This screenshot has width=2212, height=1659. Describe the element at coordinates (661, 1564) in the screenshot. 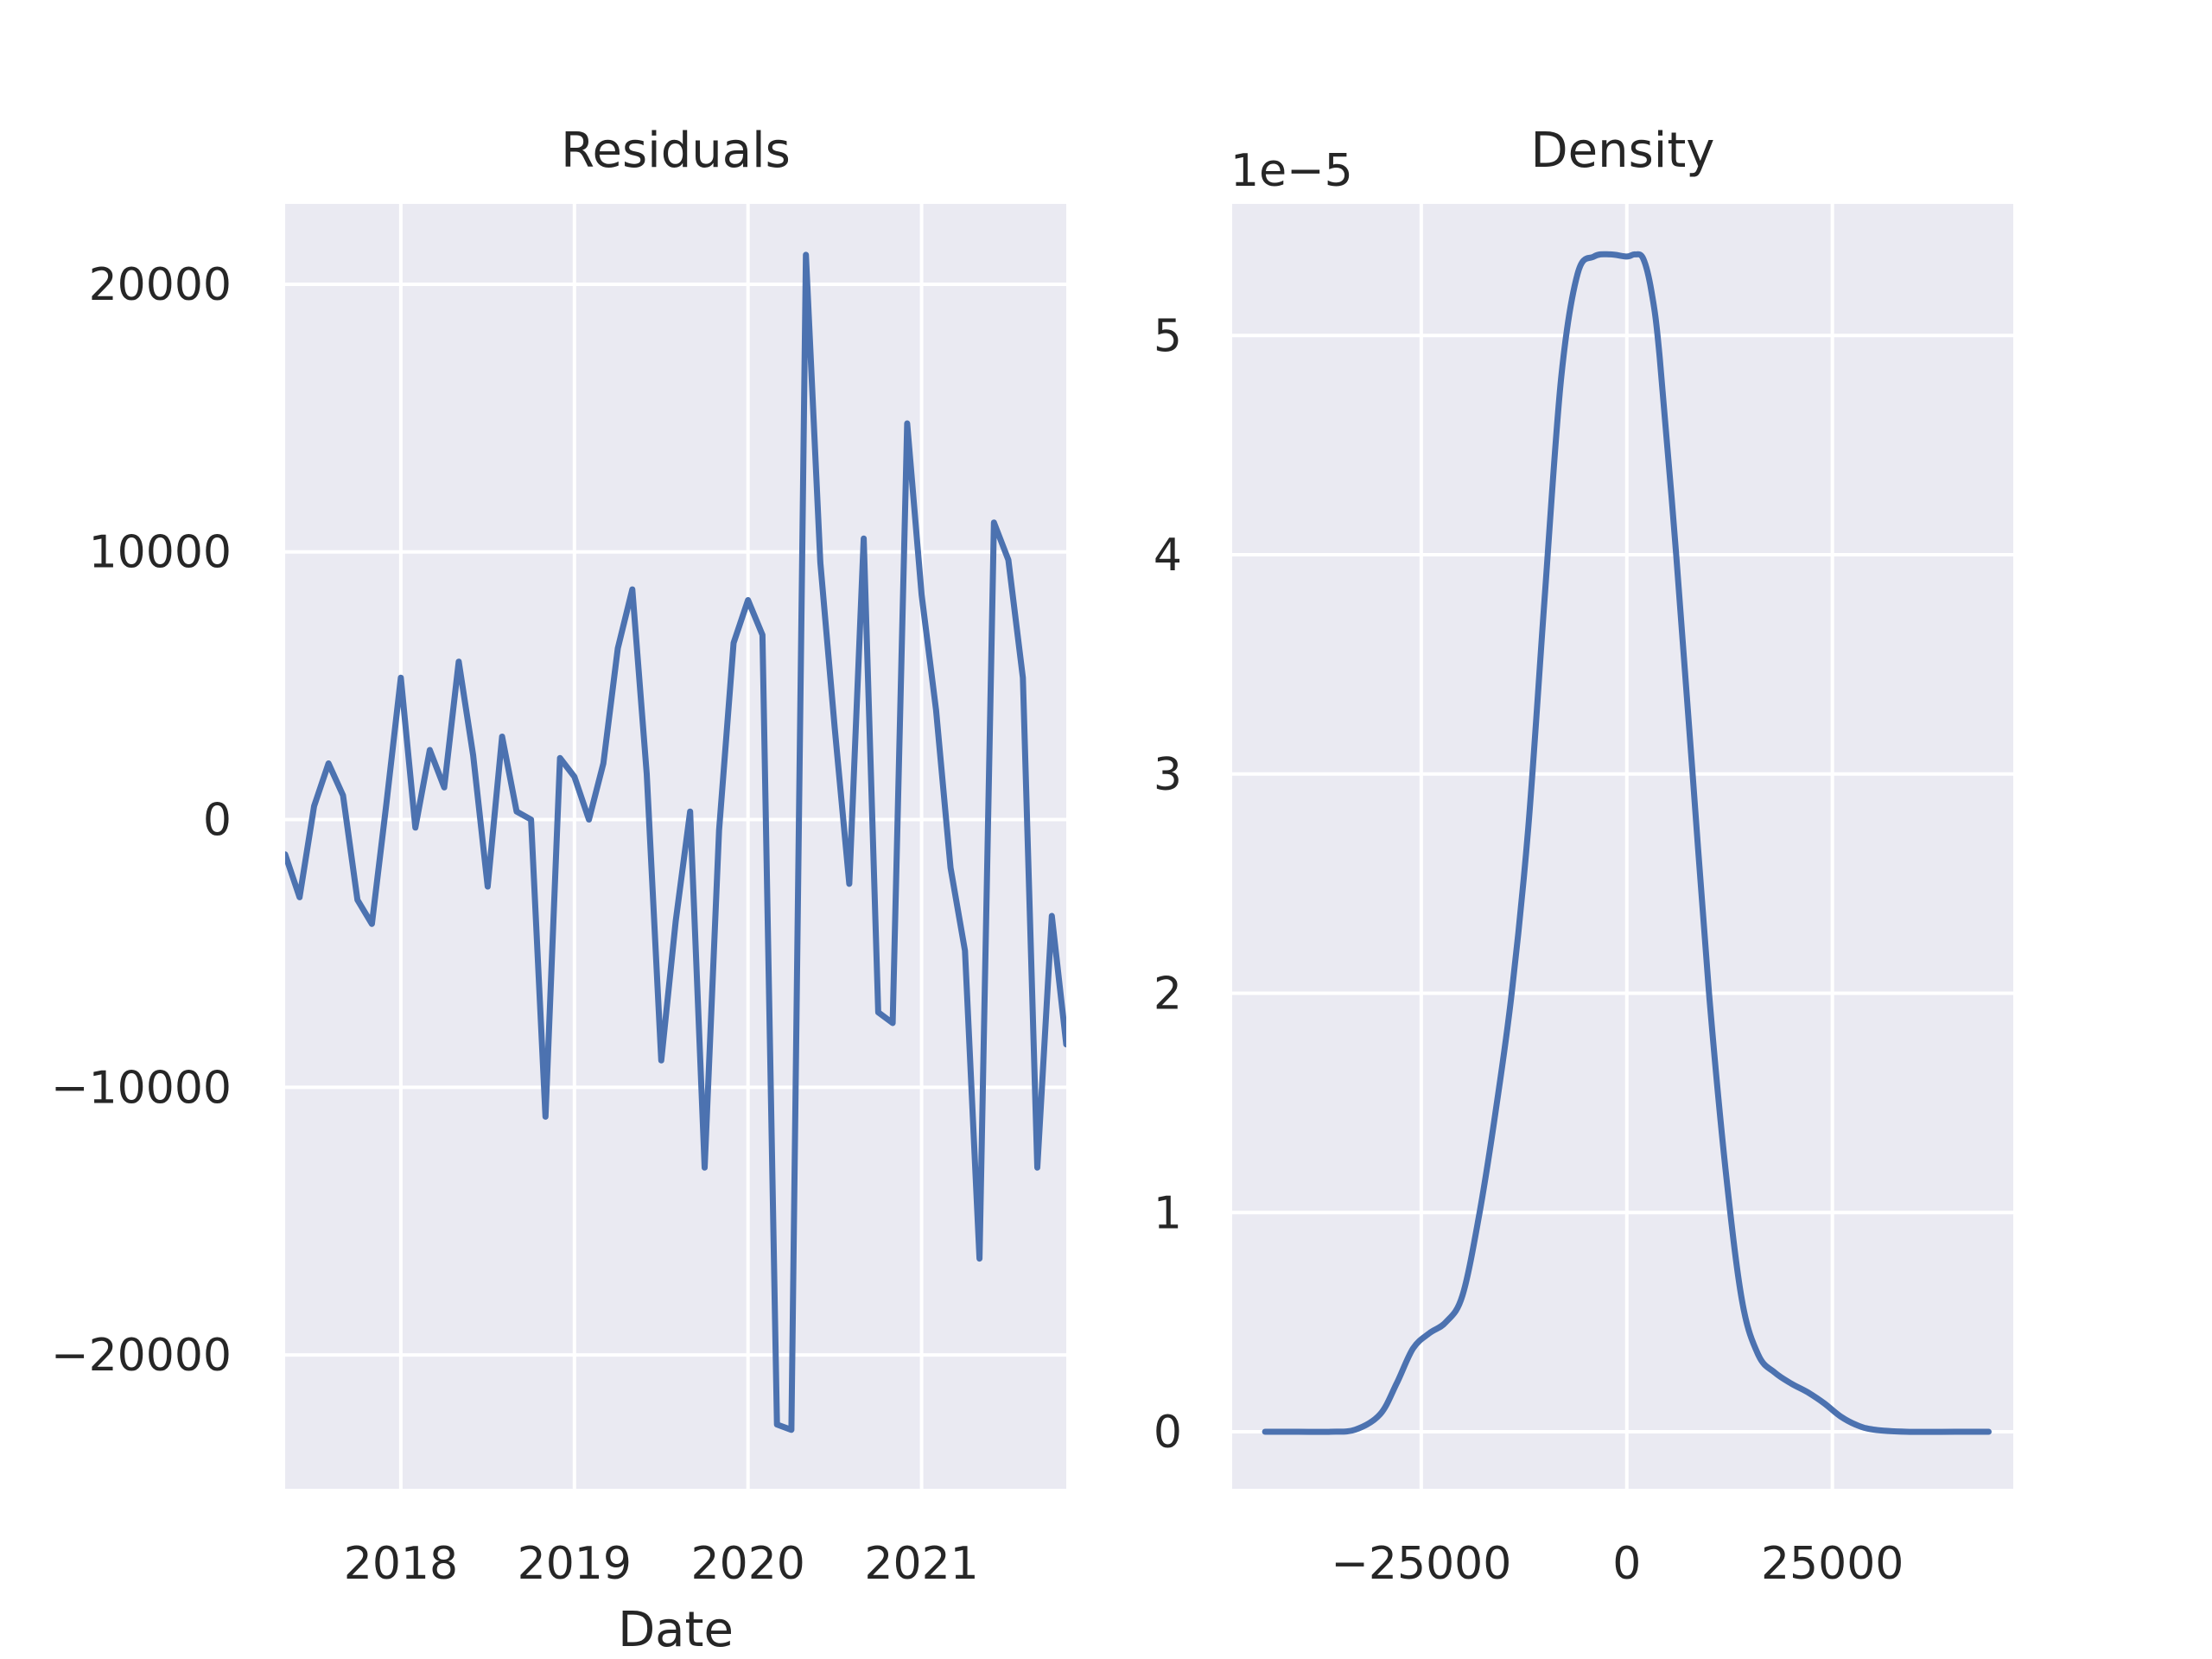

I see `residuals-x-ticks: 2018 2019 2020 2021` at that location.